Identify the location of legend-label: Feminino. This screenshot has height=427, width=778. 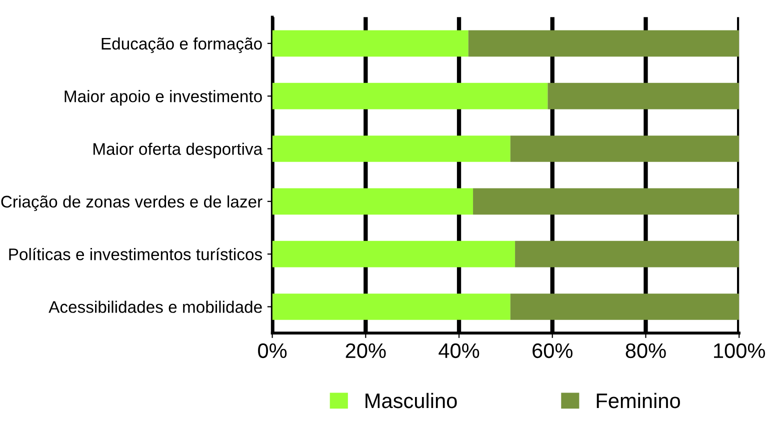
(638, 400).